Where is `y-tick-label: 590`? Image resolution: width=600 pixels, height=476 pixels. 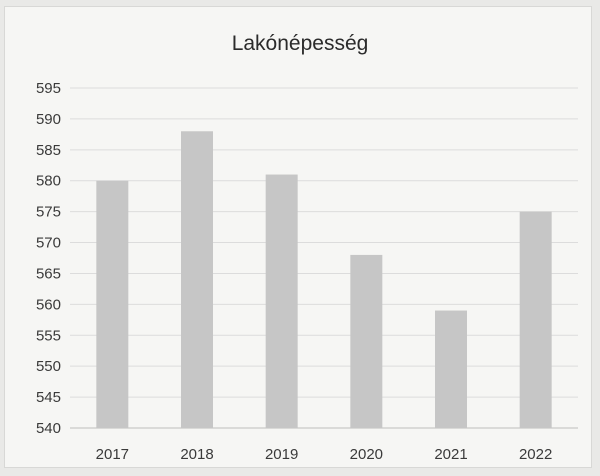
y-tick-label: 590 is located at coordinates (48, 119).